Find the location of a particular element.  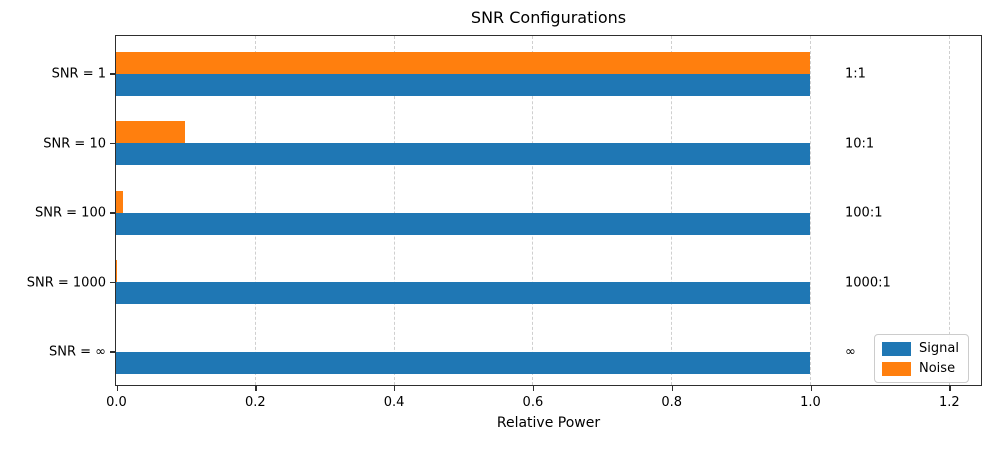

ratio-annotation: 10:1 is located at coordinates (860, 143).